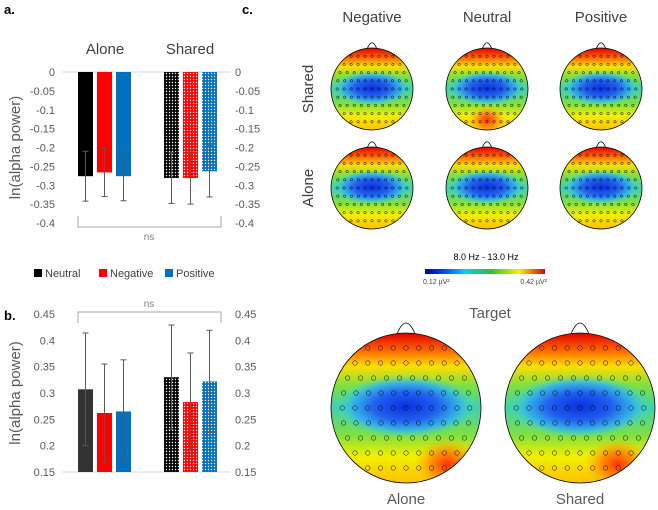 Image resolution: width=658 pixels, height=510 pixels. Describe the element at coordinates (45, 149) in the screenshot. I see `y-tick-label-left: -0.2` at that location.